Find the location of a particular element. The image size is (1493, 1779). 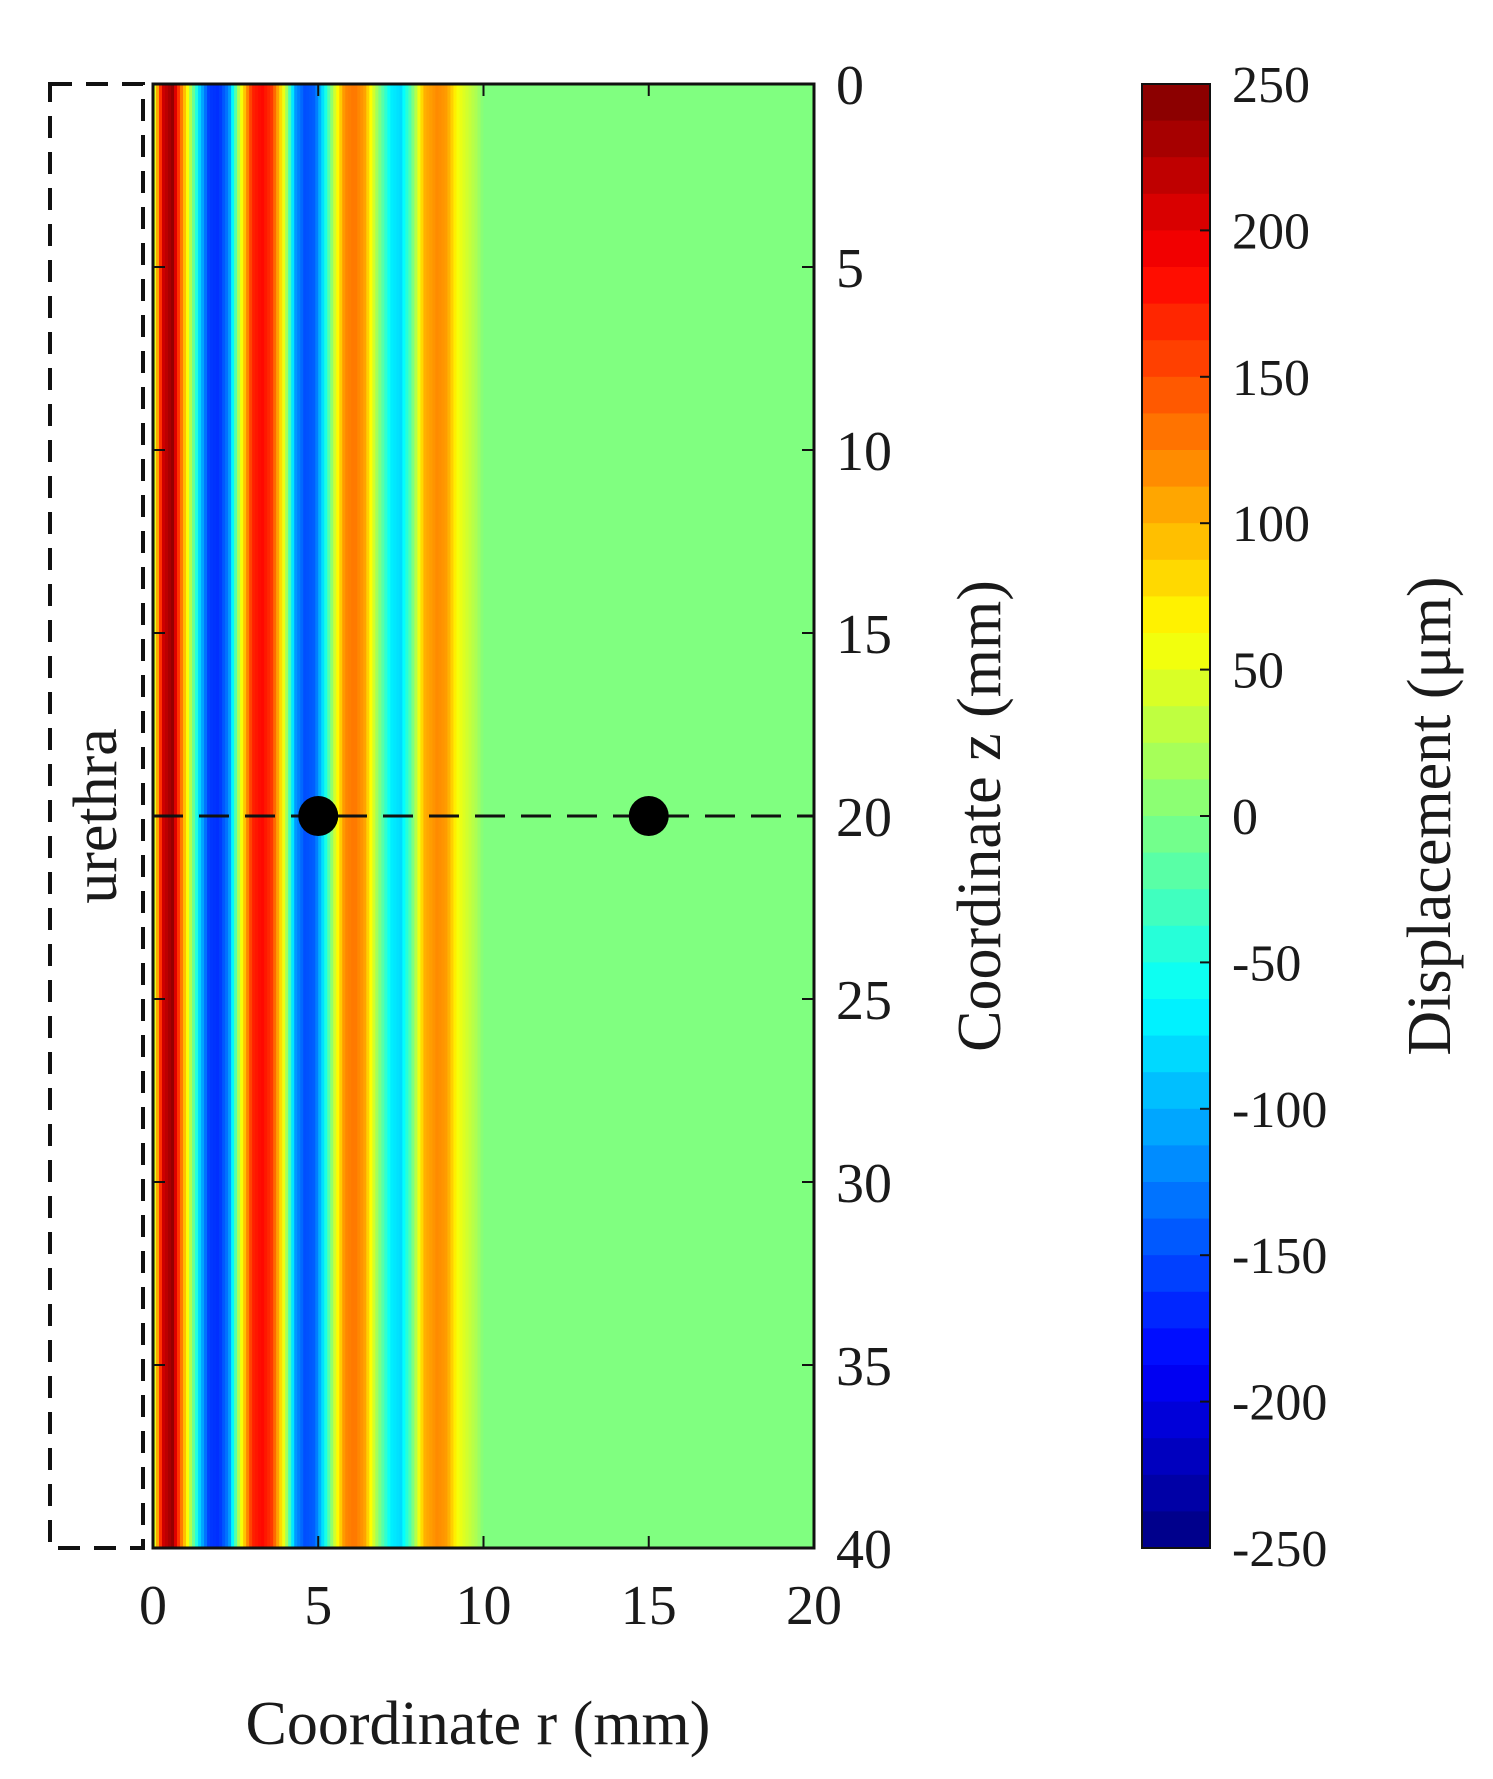

colorbar-tick-label: -100 is located at coordinates (1279, 1110).